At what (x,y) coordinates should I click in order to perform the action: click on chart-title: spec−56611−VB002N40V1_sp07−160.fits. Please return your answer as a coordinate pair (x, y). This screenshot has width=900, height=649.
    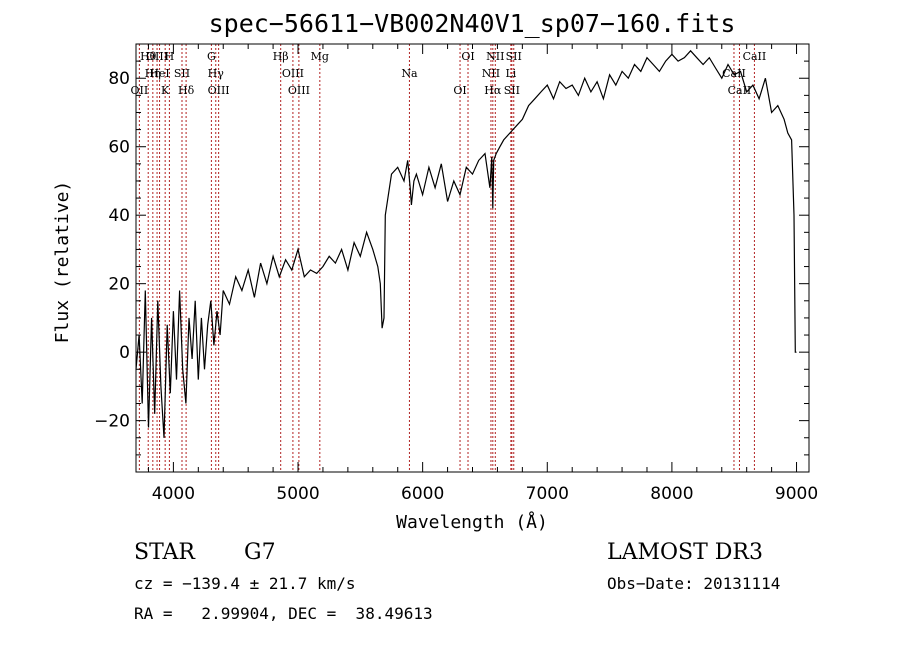
    Looking at the image, I should click on (472, 23).